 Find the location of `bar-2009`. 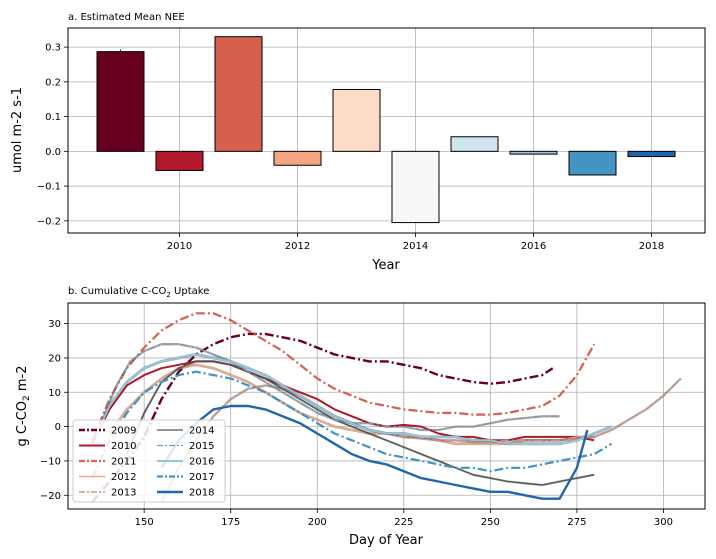

bar-2009 is located at coordinates (120, 101).